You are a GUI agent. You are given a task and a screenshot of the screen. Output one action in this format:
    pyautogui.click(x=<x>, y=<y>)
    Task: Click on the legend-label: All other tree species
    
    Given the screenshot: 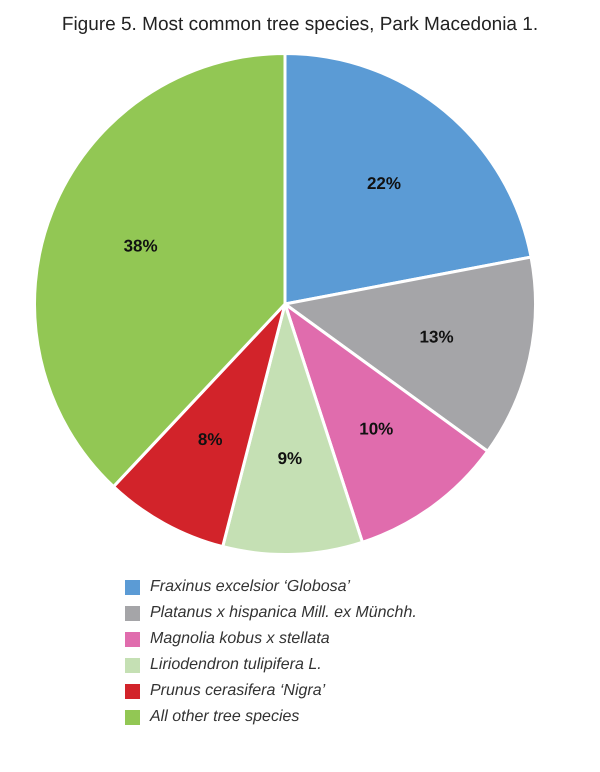 What is the action you would take?
    pyautogui.click(x=225, y=717)
    